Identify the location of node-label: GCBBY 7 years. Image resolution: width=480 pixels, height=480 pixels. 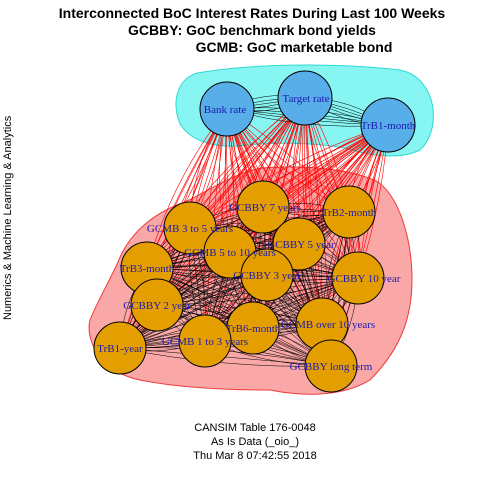
(265, 208).